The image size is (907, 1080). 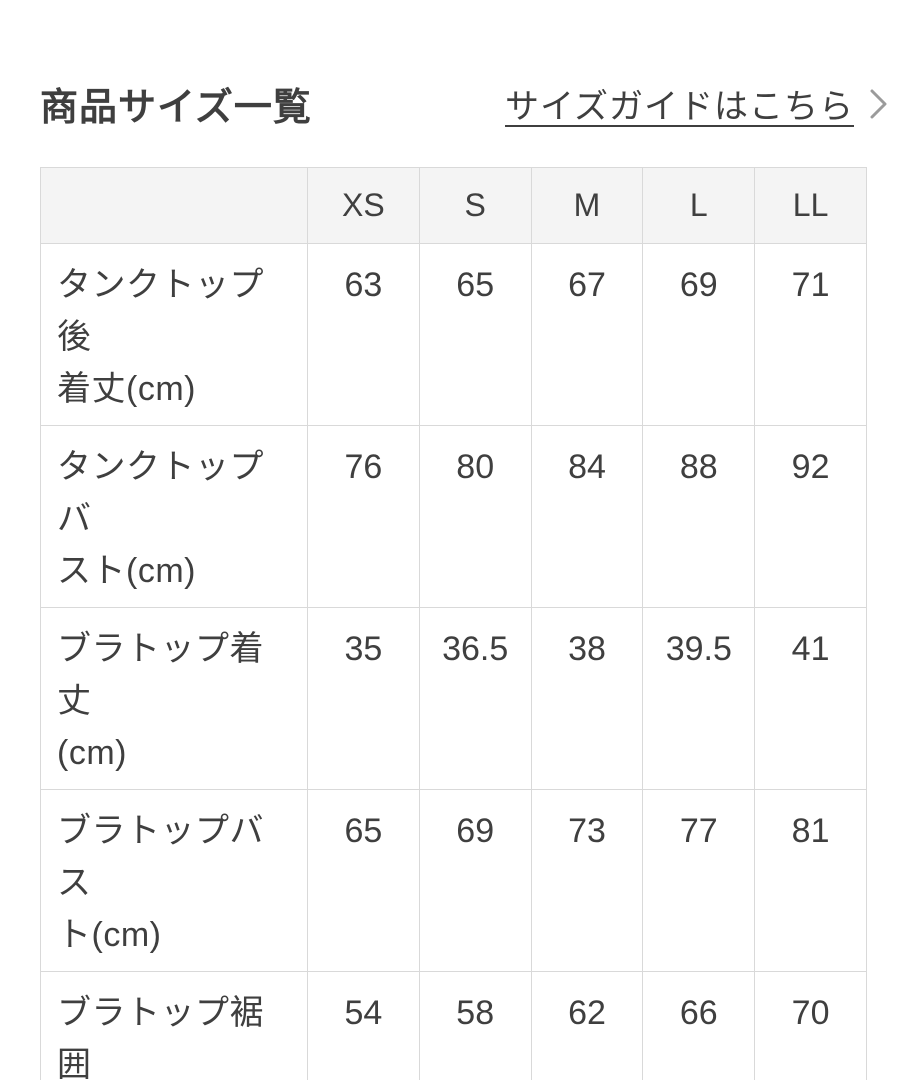 I want to click on cell-value: 63, so click(x=363, y=334).